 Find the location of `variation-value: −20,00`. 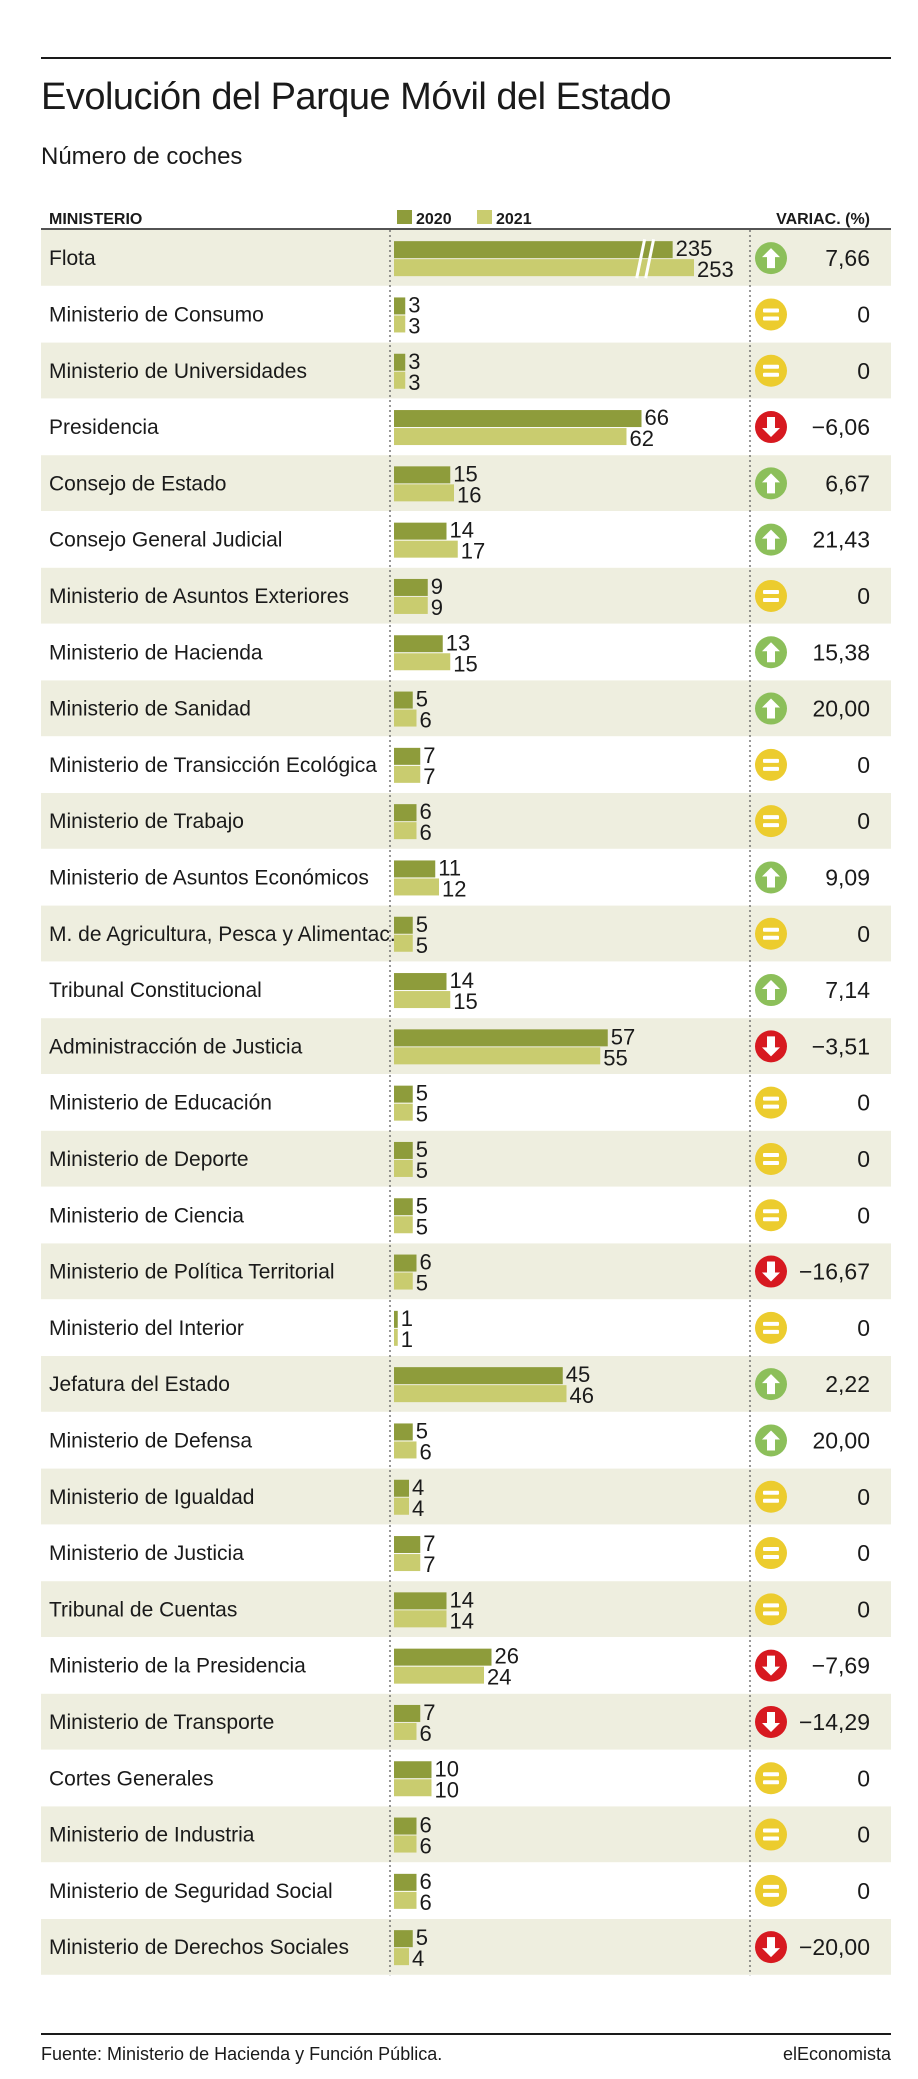

variation-value: −20,00 is located at coordinates (834, 1947).